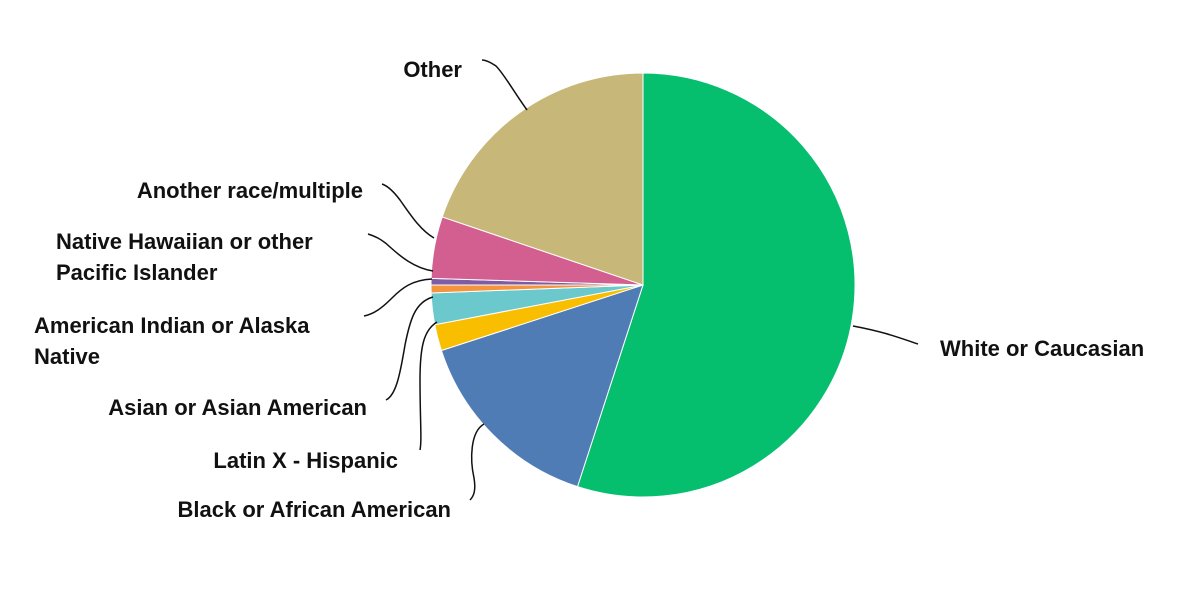 The width and height of the screenshot is (1200, 612). Describe the element at coordinates (504, 85) in the screenshot. I see `leader-other` at that location.